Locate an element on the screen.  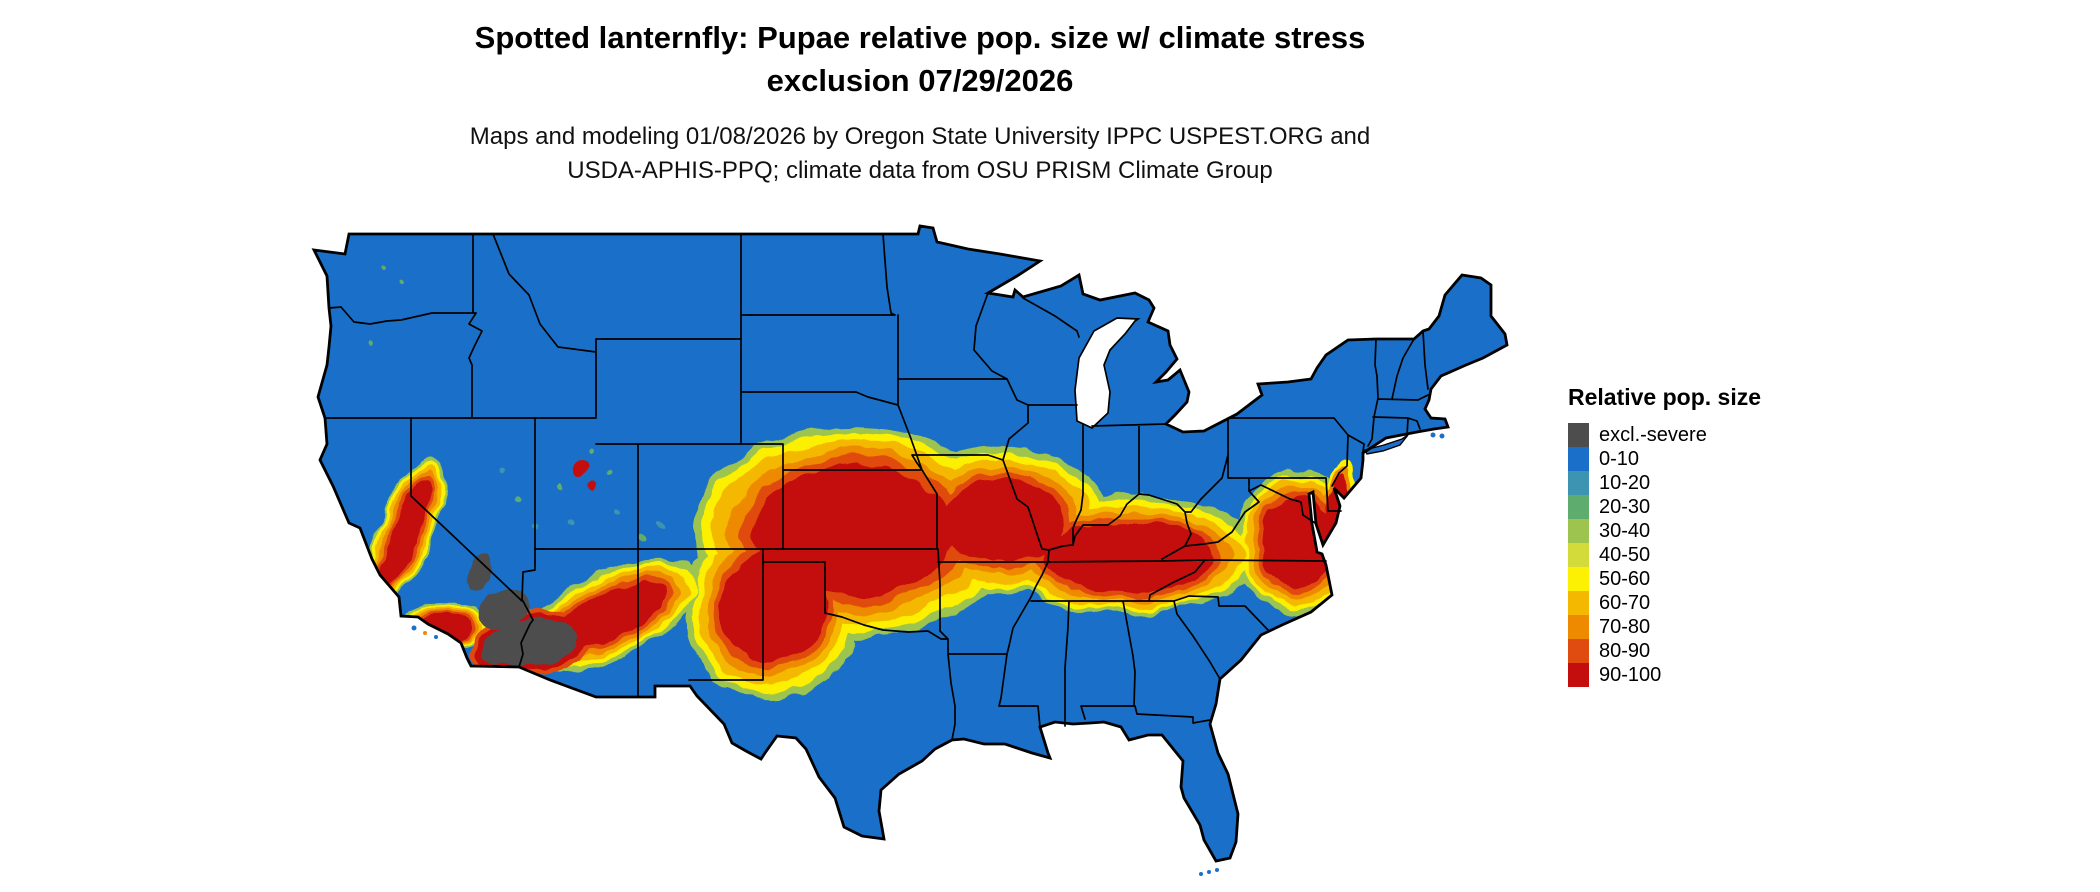
legend-item: 10-20 is located at coordinates (1718, 483).